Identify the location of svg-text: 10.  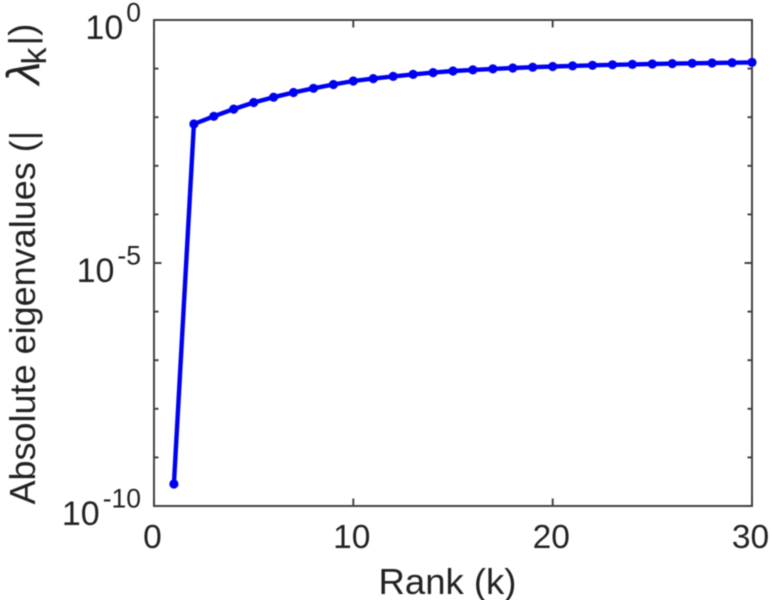
(351, 537).